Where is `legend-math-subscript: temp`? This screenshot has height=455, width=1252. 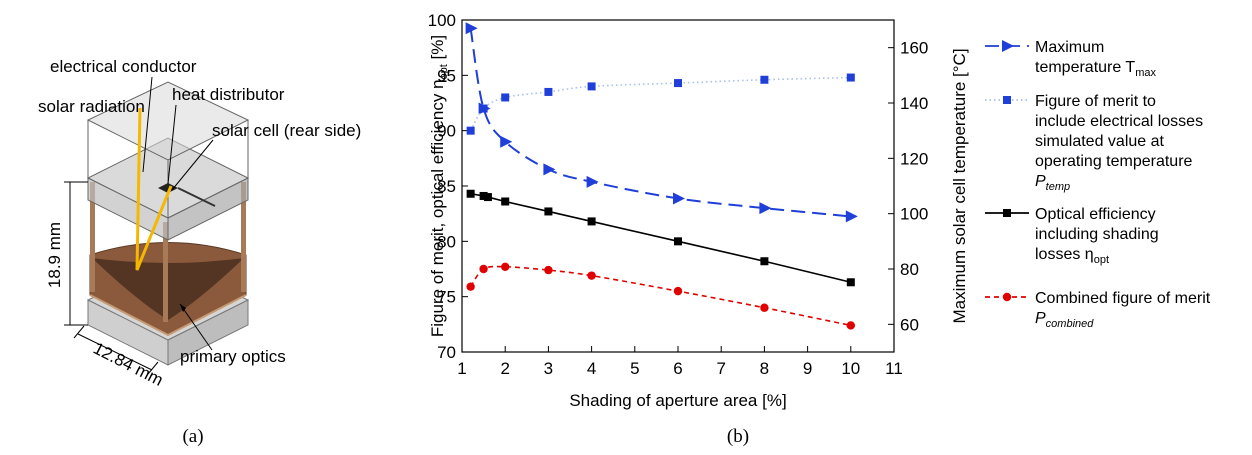 legend-math-subscript: temp is located at coordinates (1058, 187).